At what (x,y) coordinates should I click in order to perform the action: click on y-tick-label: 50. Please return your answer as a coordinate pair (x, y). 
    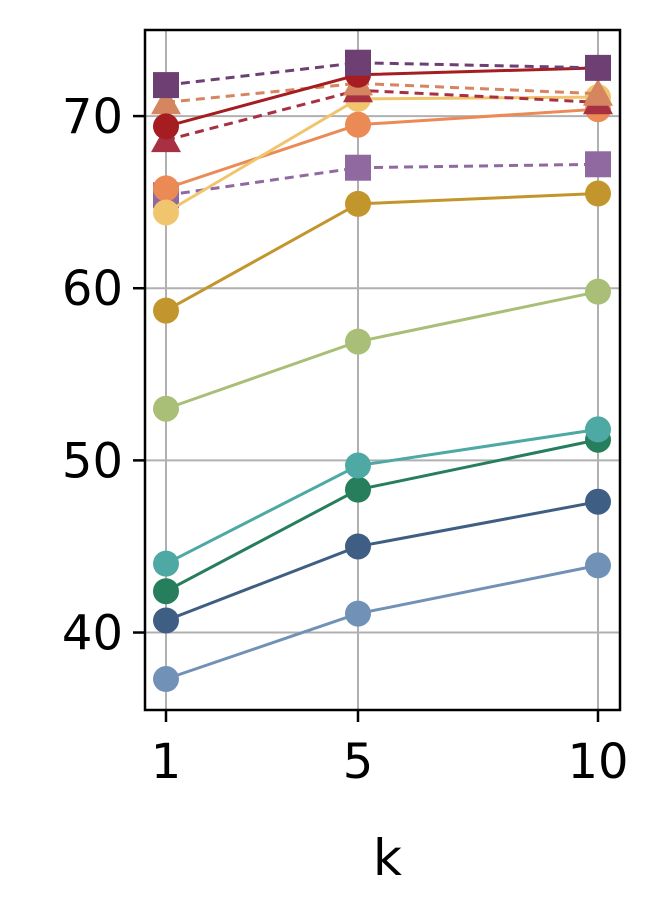
    Looking at the image, I should click on (92, 461).